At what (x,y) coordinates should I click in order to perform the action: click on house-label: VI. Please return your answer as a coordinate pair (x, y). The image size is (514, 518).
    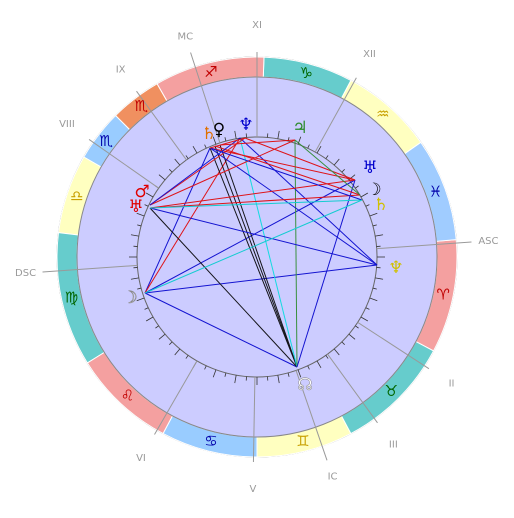
    Looking at the image, I should click on (141, 458).